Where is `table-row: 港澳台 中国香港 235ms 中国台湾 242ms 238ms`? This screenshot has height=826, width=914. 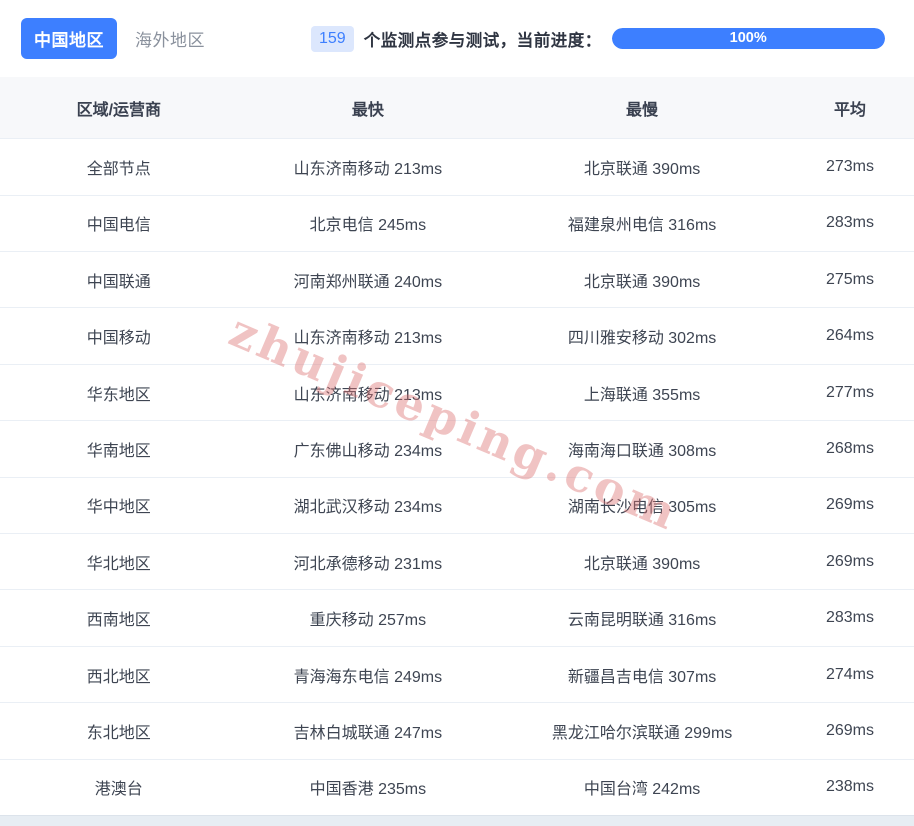 table-row: 港澳台 中国香港 235ms 中国台湾 242ms 238ms is located at coordinates (457, 786).